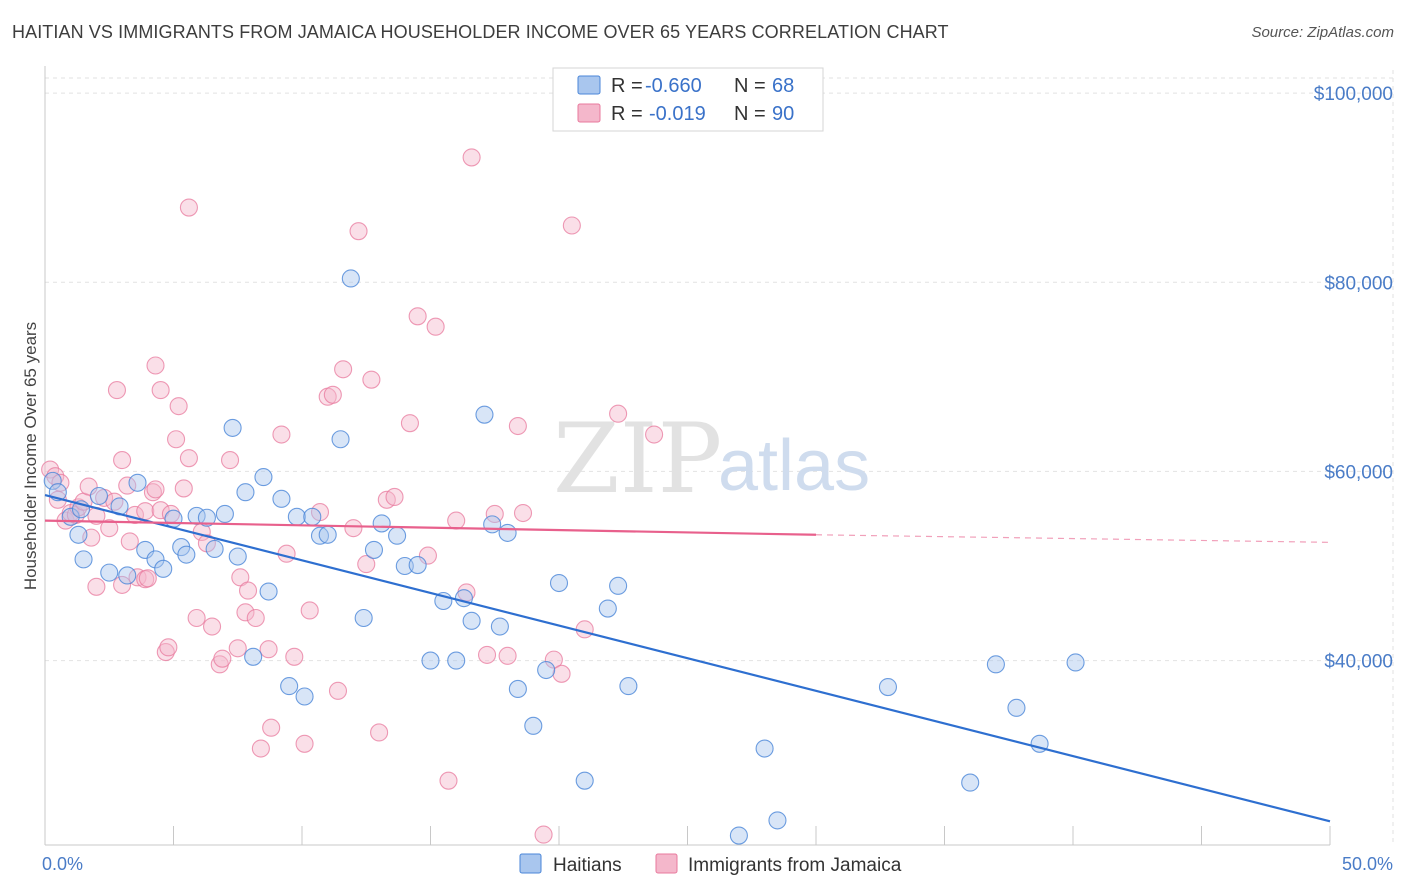  I want to click on jamaica-trend-line, so click(430, 527).